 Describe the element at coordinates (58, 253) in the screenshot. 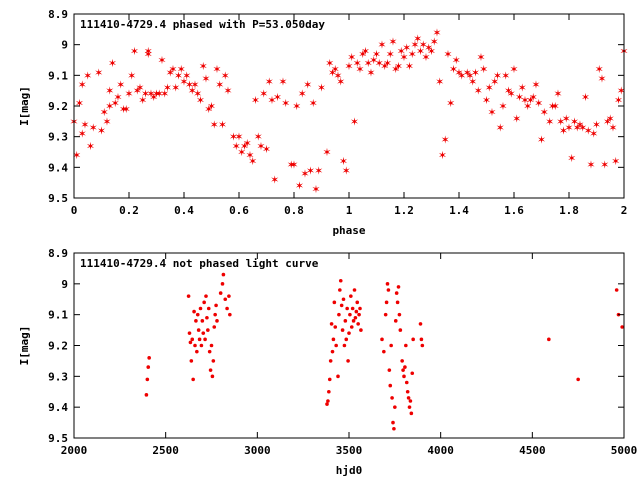

I see `y-tick-label: 8.9` at that location.